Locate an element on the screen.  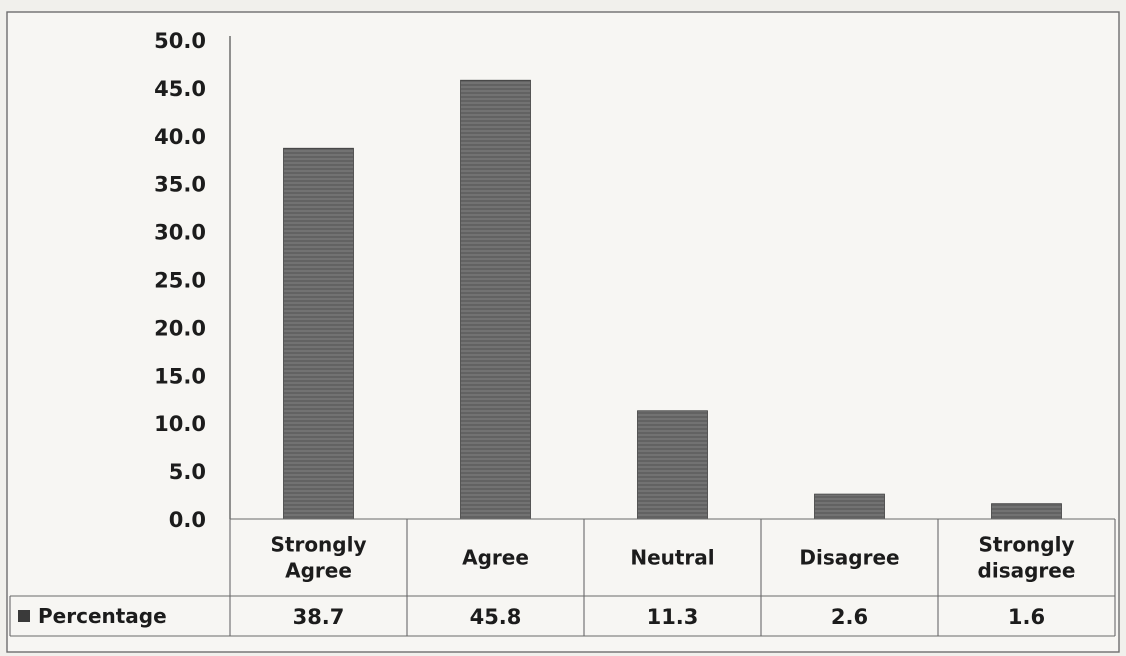
data-value-label: 1.6 is located at coordinates (1026, 617).